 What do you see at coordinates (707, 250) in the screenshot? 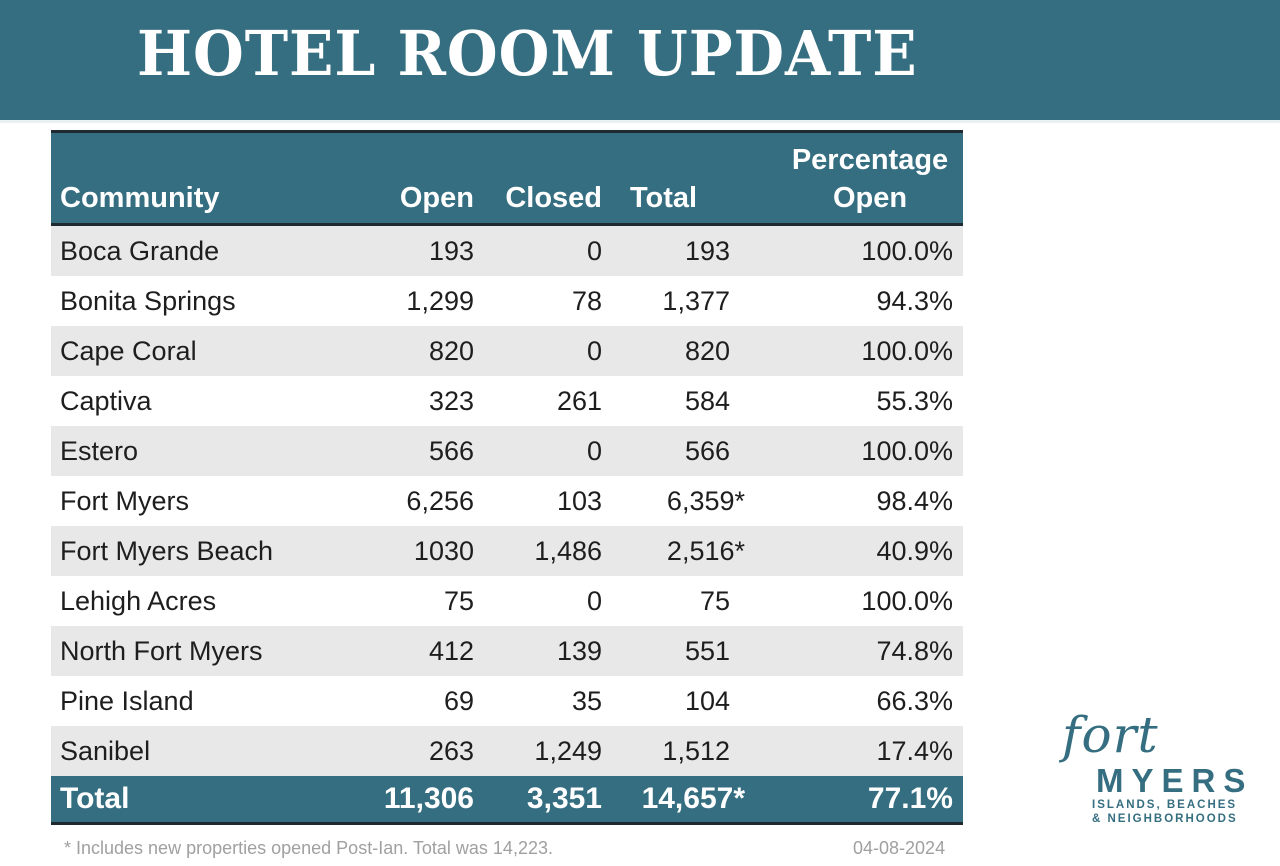
I see `cell-total: 193` at bounding box center [707, 250].